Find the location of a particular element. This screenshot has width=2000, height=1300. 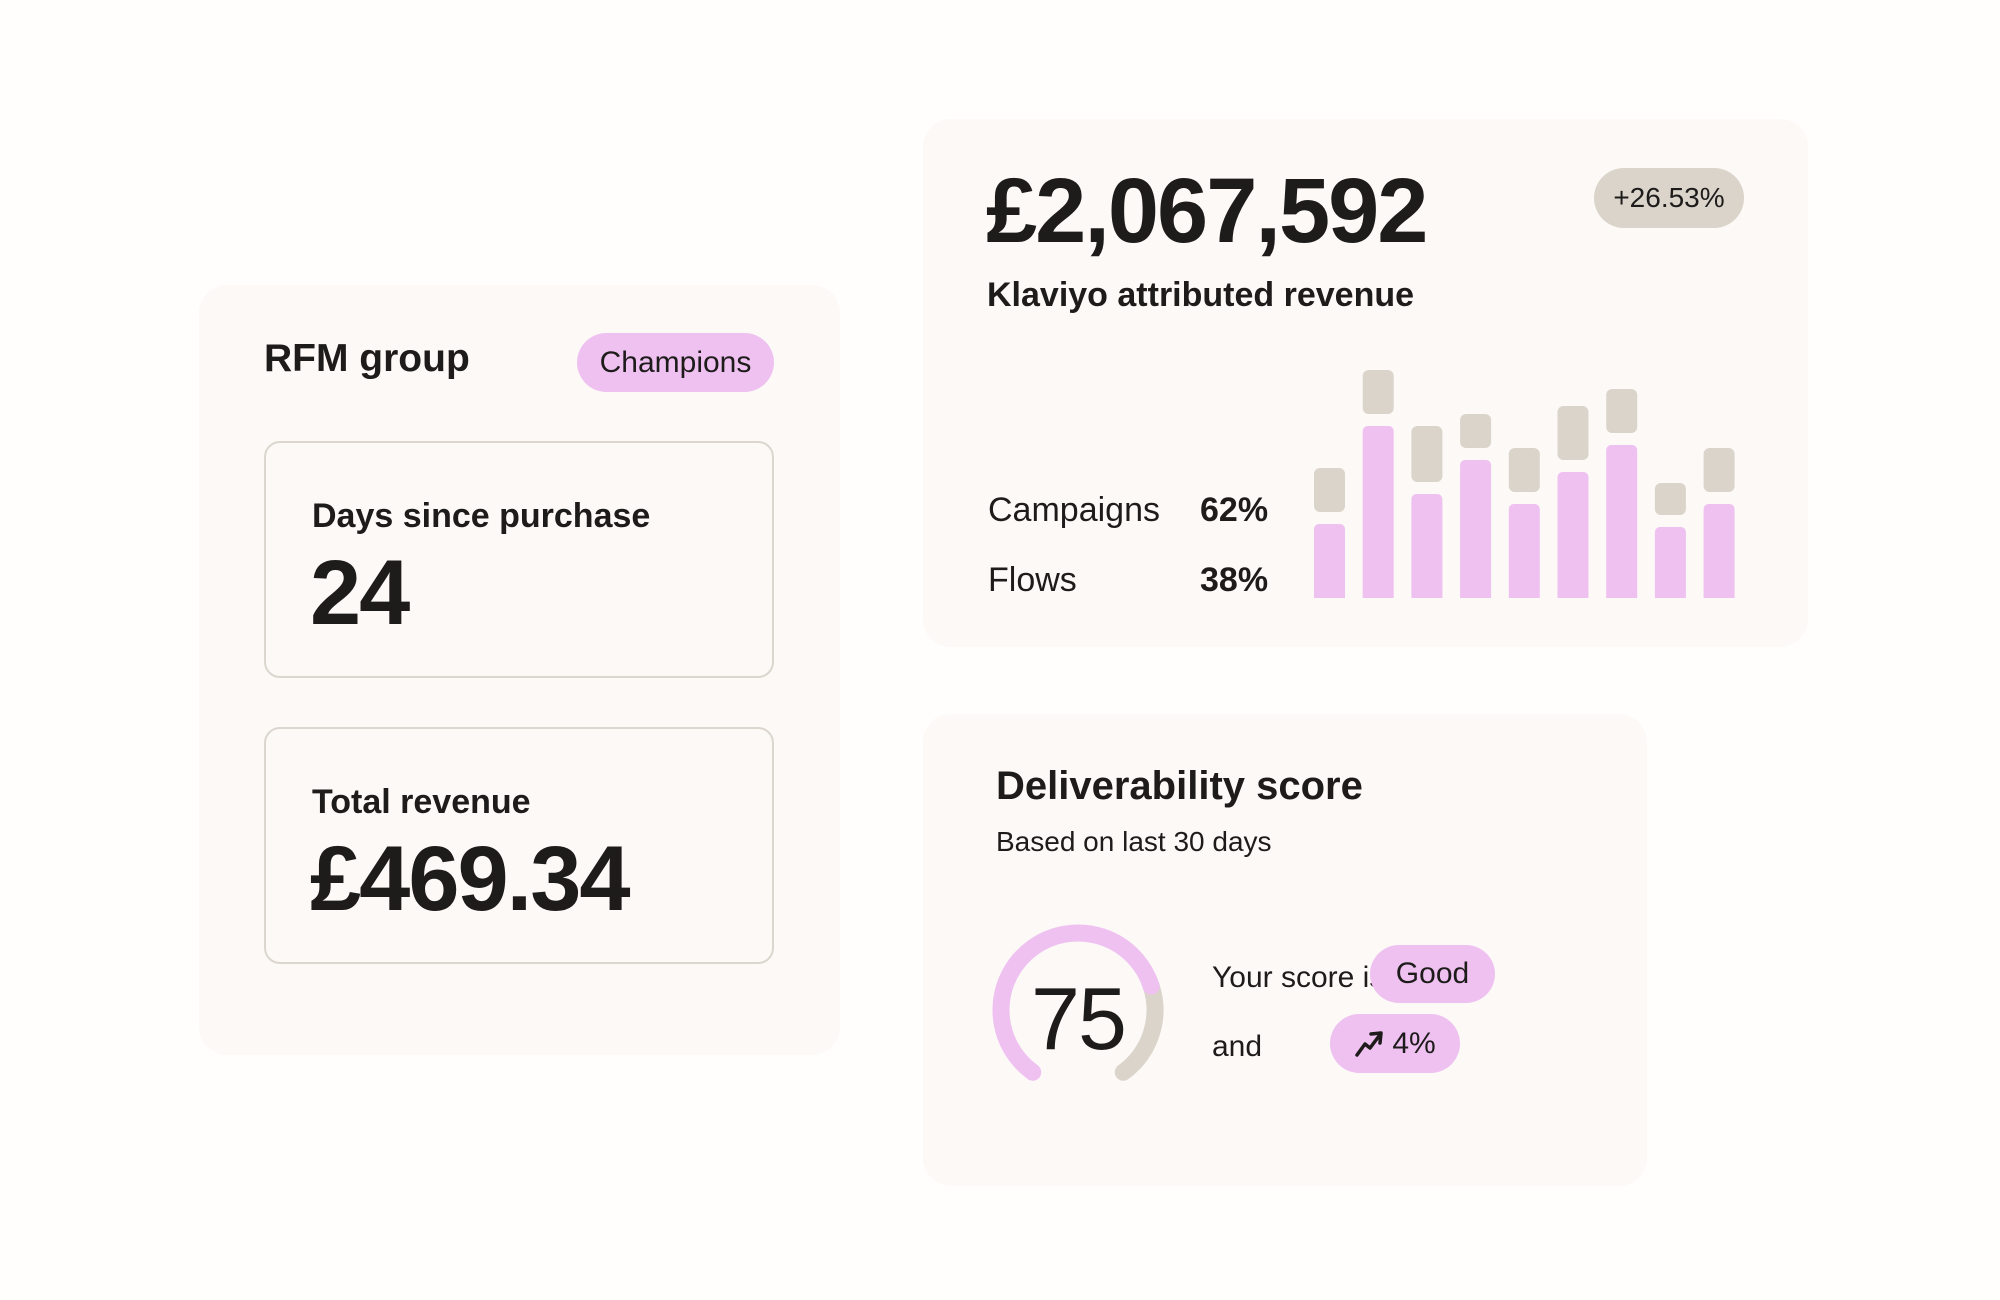

days-value: 24 is located at coordinates (360, 593).